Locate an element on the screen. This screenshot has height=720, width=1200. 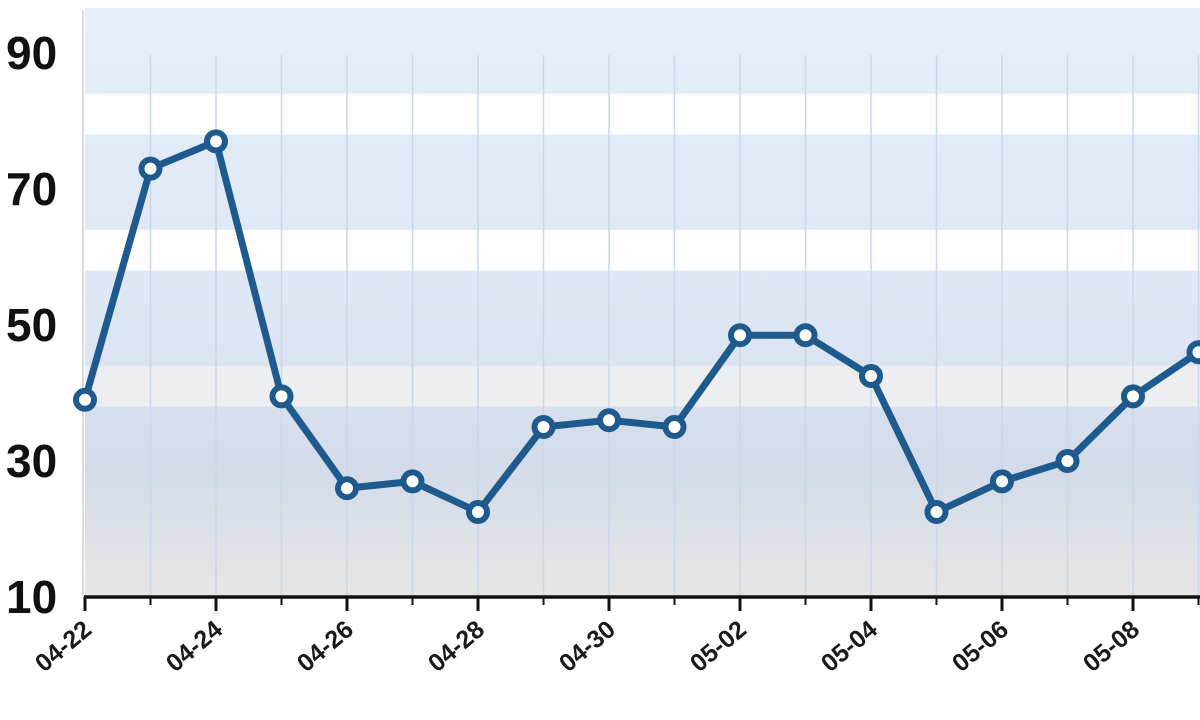
y-axis-labels: 10 30 50 70 90 is located at coordinates (31, 325).